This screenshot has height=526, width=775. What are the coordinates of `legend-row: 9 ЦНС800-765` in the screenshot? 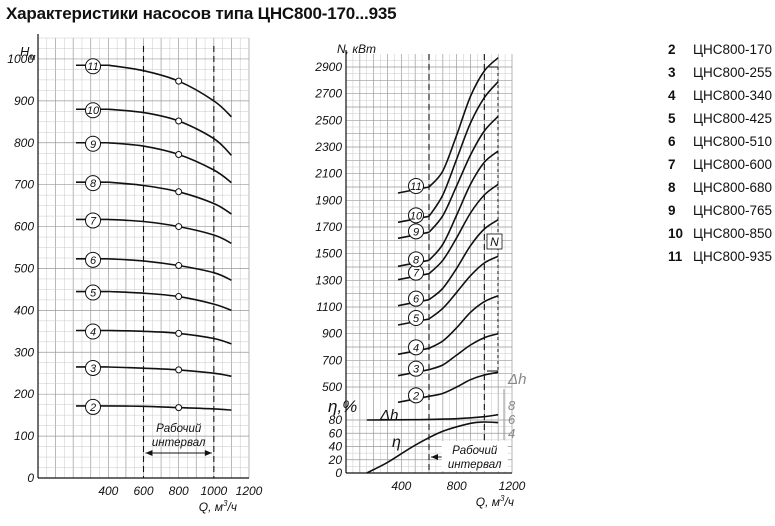 It's located at (720, 214).